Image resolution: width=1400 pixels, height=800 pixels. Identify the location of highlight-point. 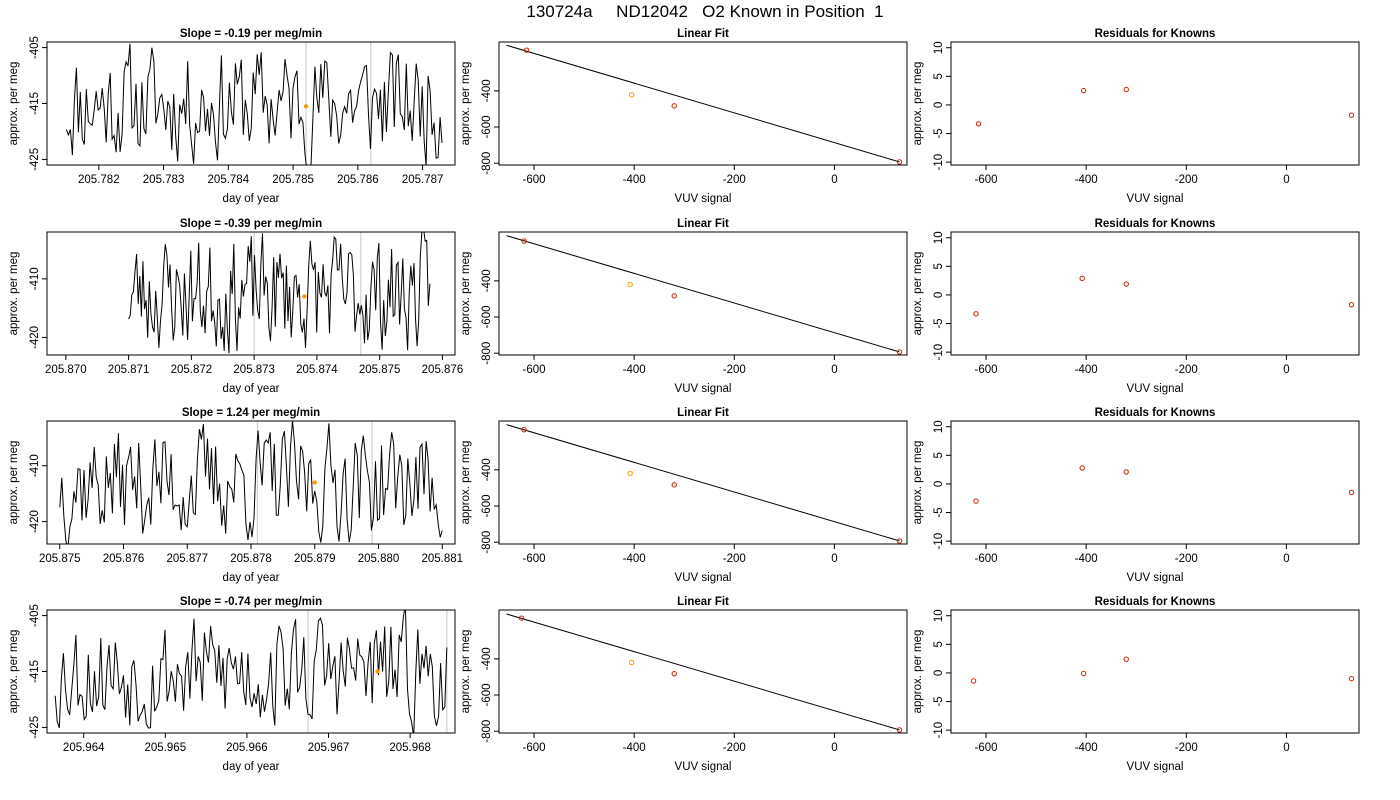
(377, 671).